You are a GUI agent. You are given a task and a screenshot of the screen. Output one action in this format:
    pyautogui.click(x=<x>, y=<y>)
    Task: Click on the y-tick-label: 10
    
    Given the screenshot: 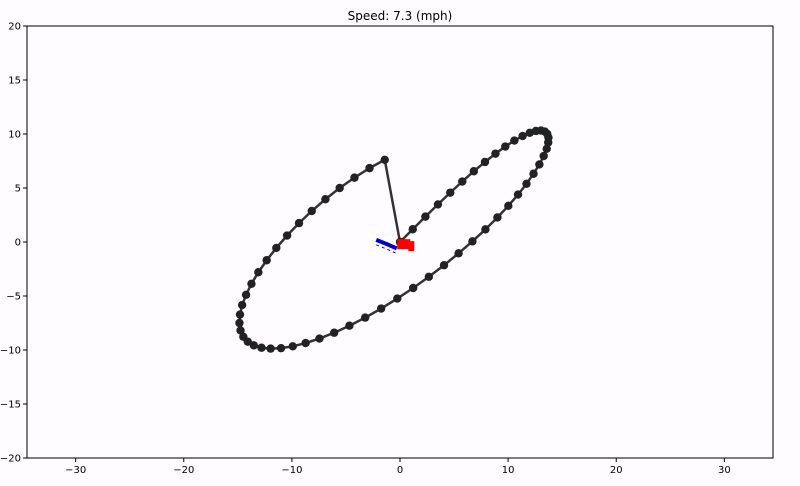 What is the action you would take?
    pyautogui.click(x=14, y=135)
    